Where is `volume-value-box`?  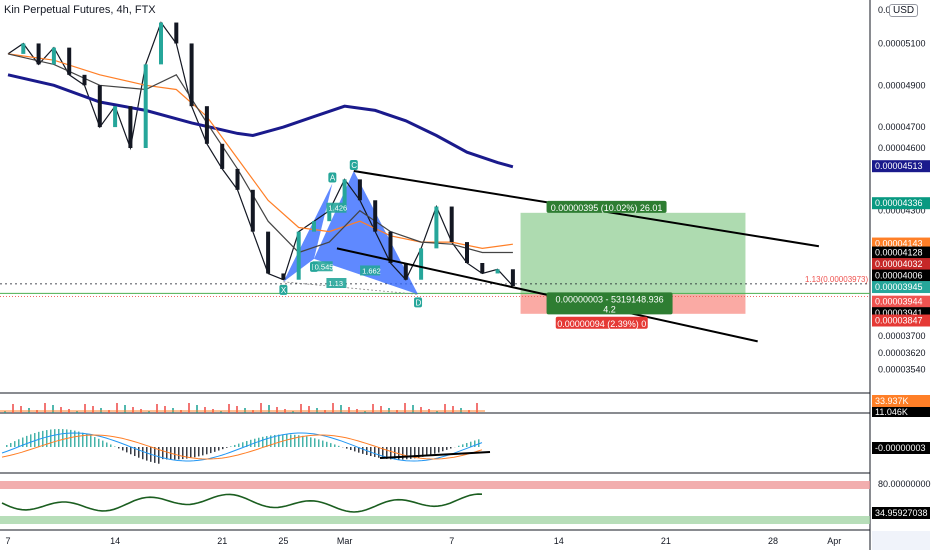 volume-value-box is located at coordinates (901, 401).